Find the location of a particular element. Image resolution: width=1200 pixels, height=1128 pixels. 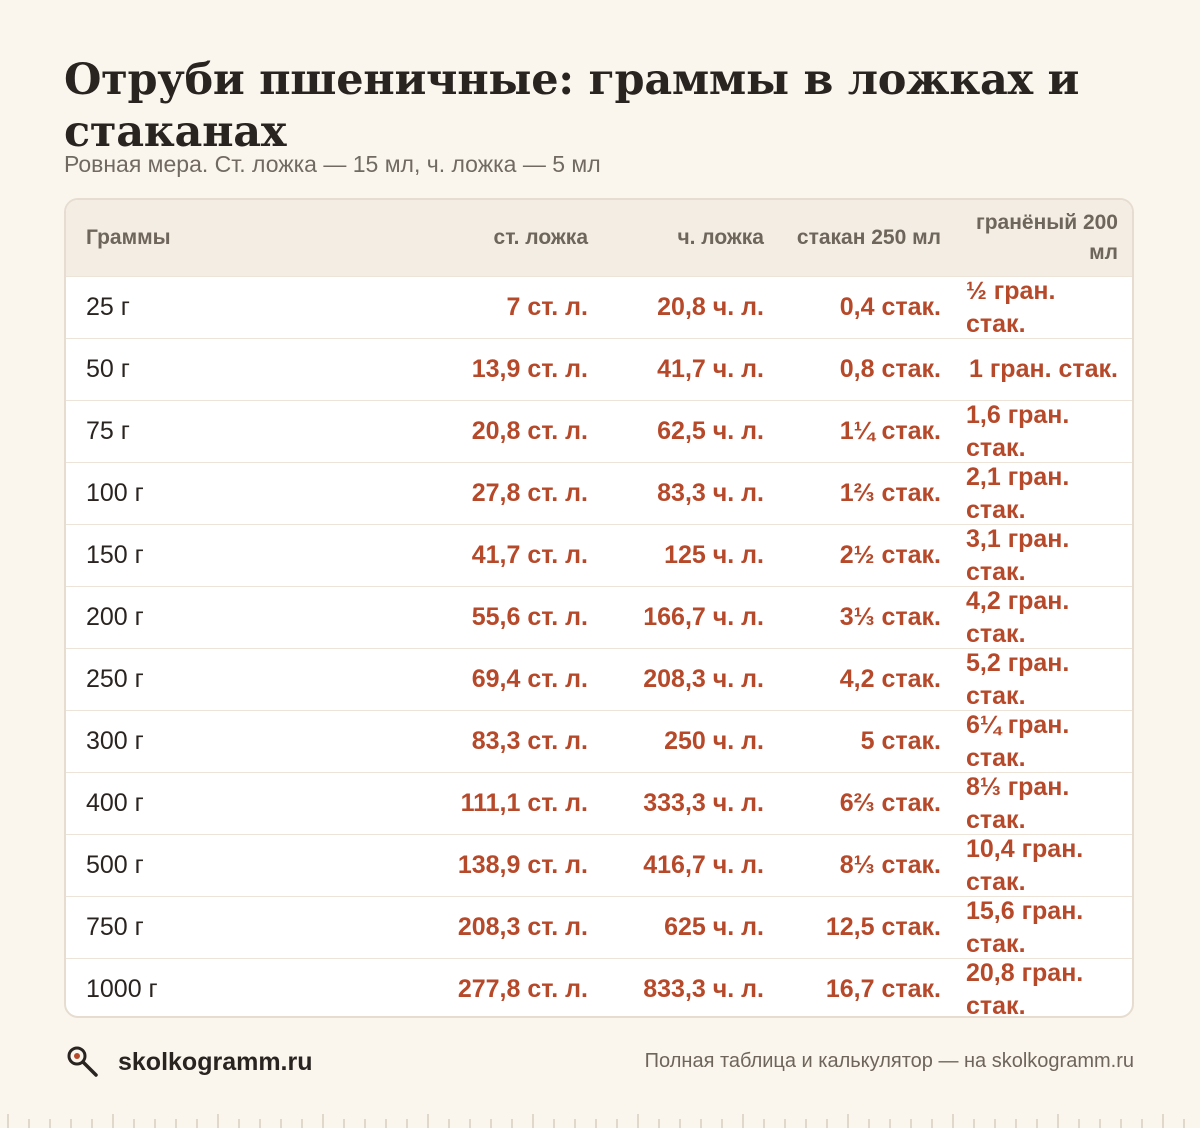

cell-tablespoon: 111,1 ст. л. is located at coordinates (524, 803).